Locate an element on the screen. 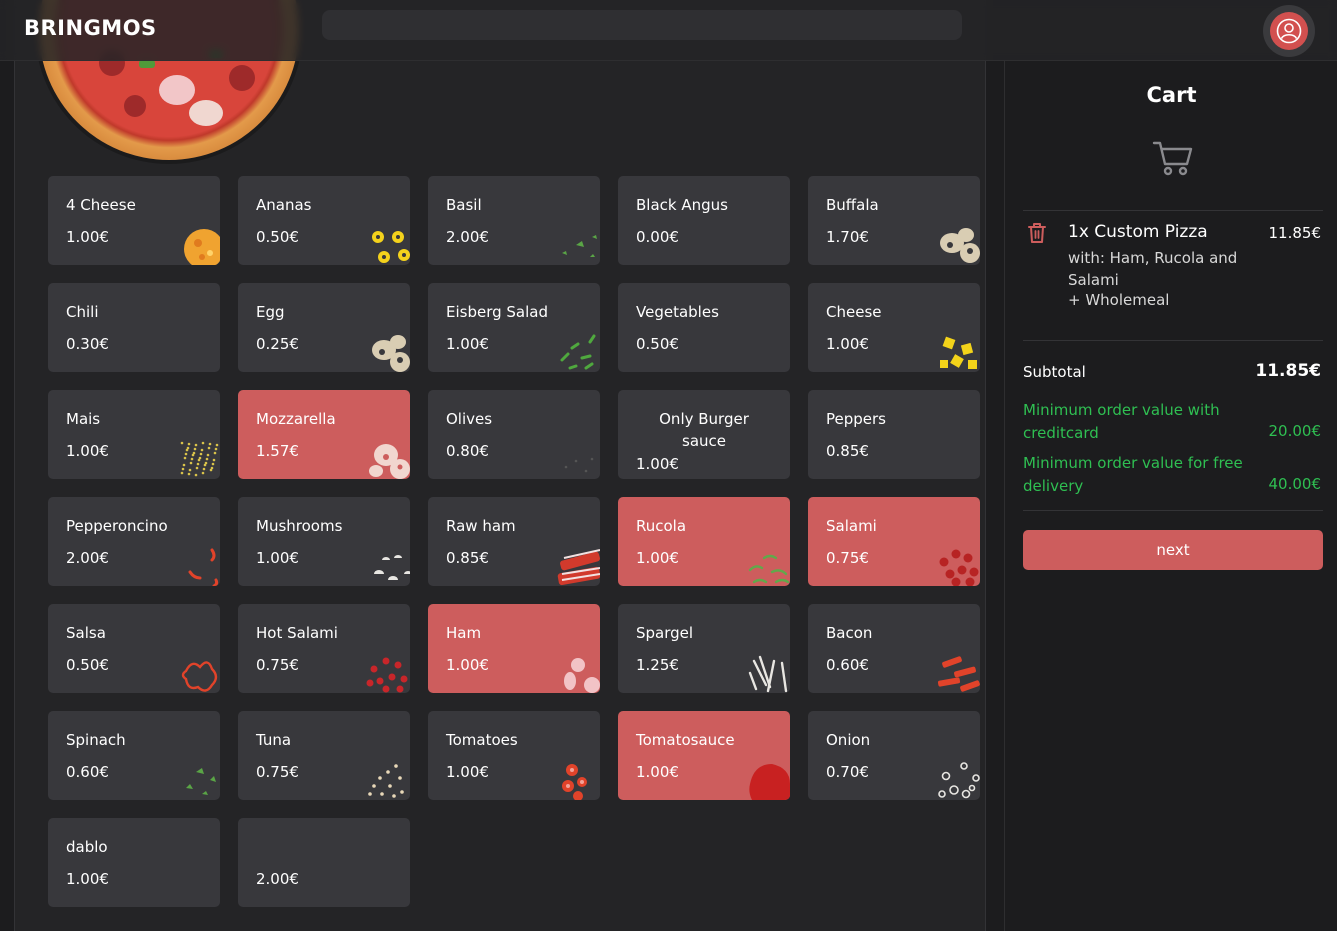 This screenshot has height=931, width=1337. ingredient-name: Onion is located at coordinates (848, 740).